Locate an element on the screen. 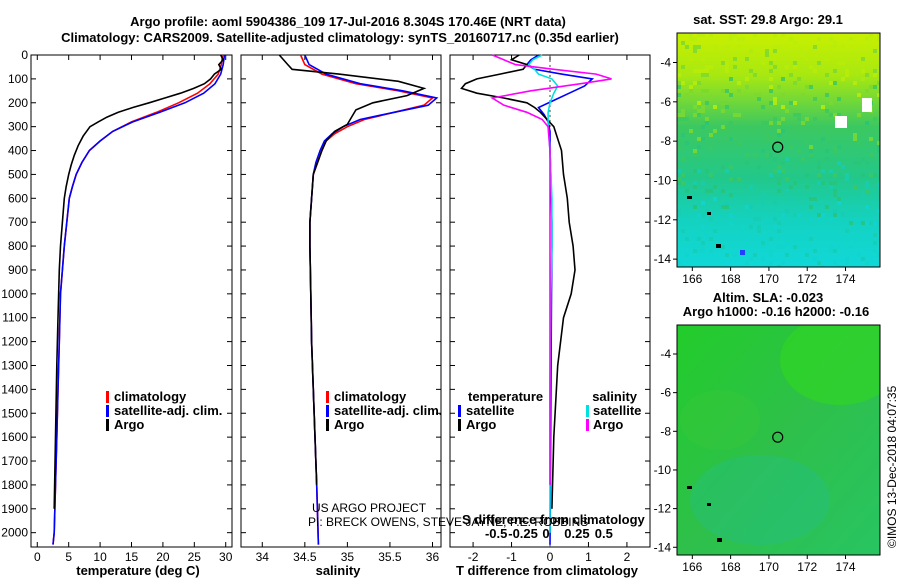 The image size is (900, 580). legend-swatch-satellite is located at coordinates (327, 411).